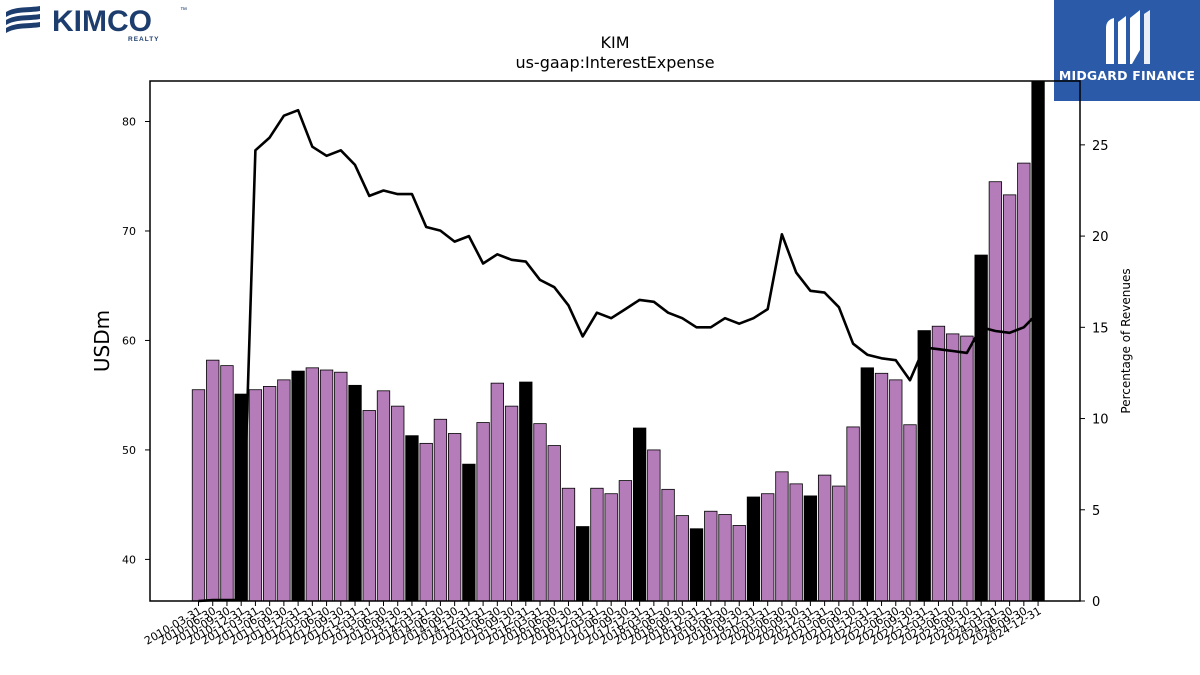 The width and height of the screenshot is (1200, 675). I want to click on y-axis-label: USDm, so click(102, 341).